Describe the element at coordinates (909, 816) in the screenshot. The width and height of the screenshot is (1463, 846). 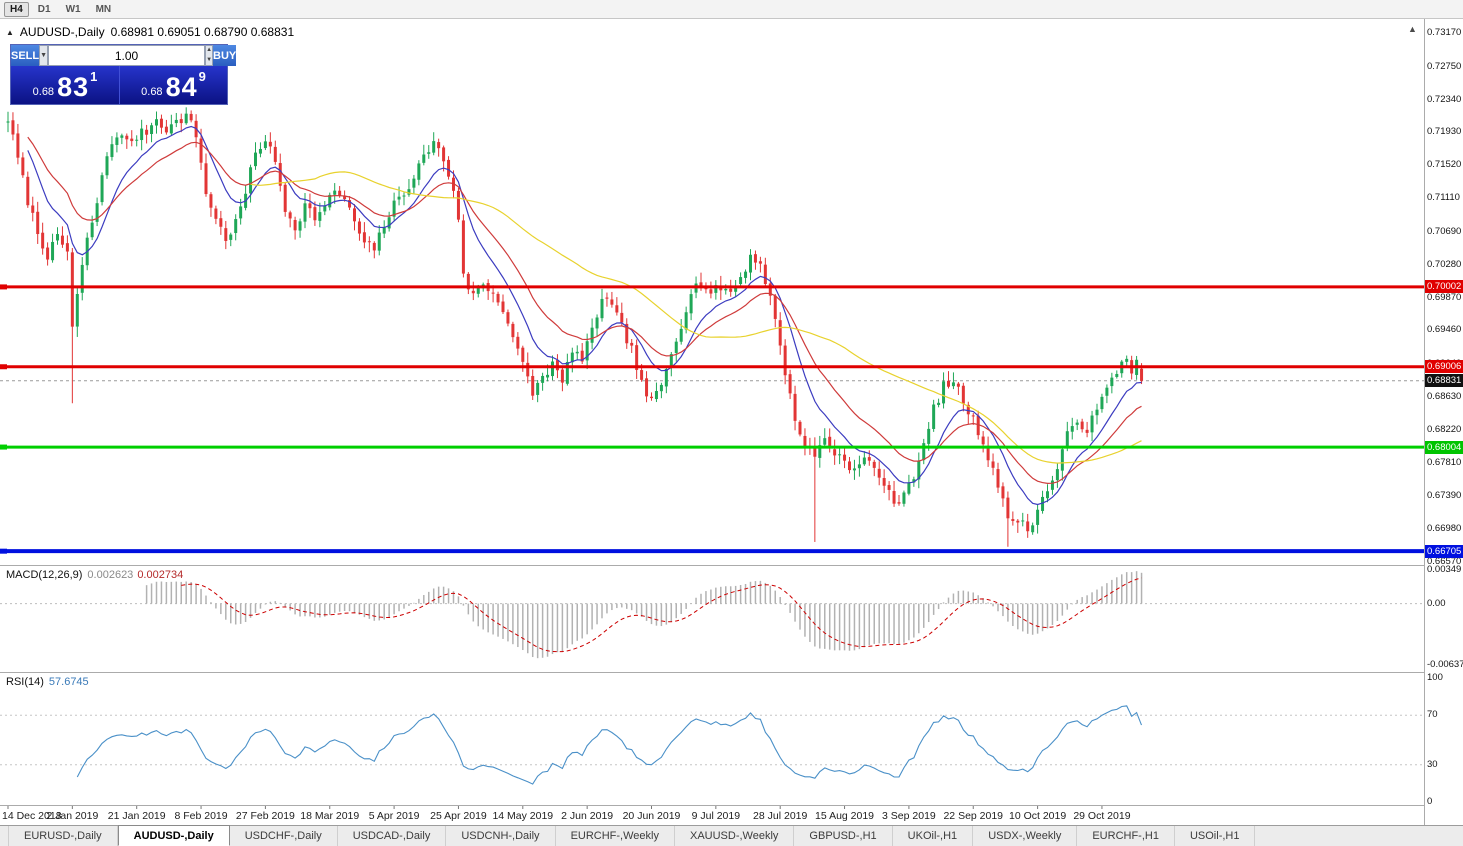
I see `time-axis-label: 3 Sep 2019` at that location.